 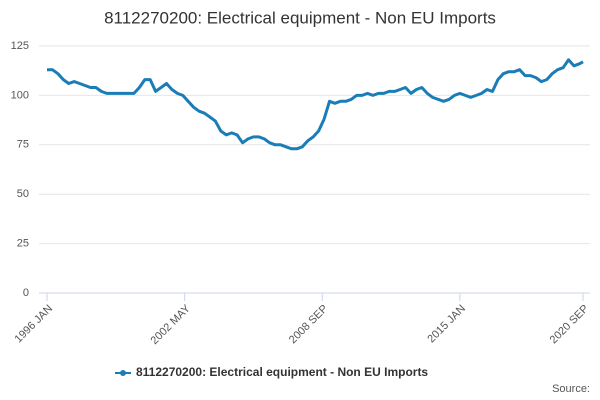 I want to click on y-tick-label: 25, so click(x=23, y=244).